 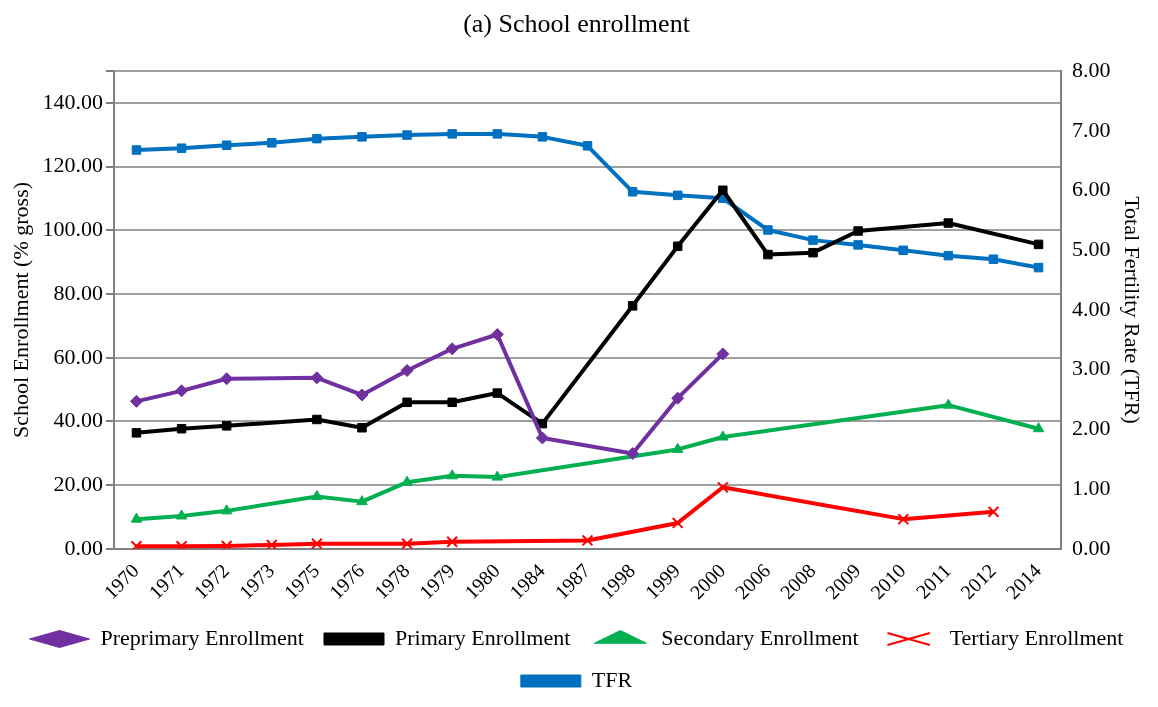 I want to click on y-tick-label: 80.00, so click(x=78, y=292).